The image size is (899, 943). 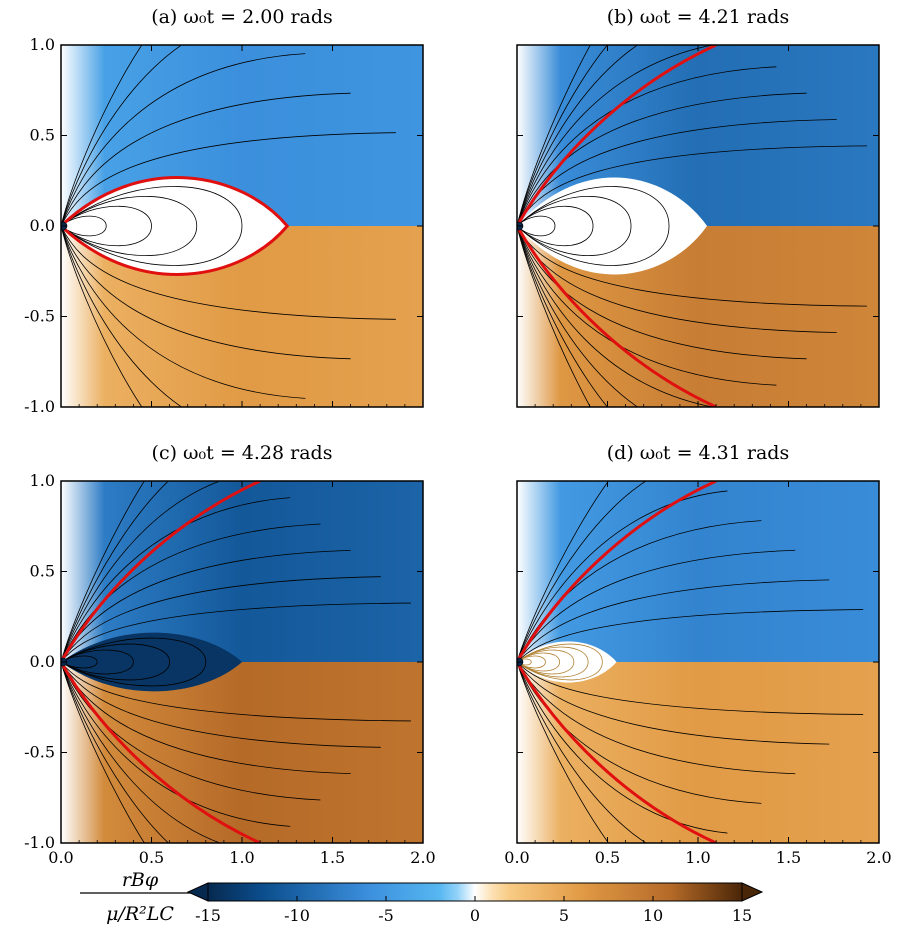 What do you see at coordinates (297, 915) in the screenshot?
I see `colorbar-tick-label: -10` at bounding box center [297, 915].